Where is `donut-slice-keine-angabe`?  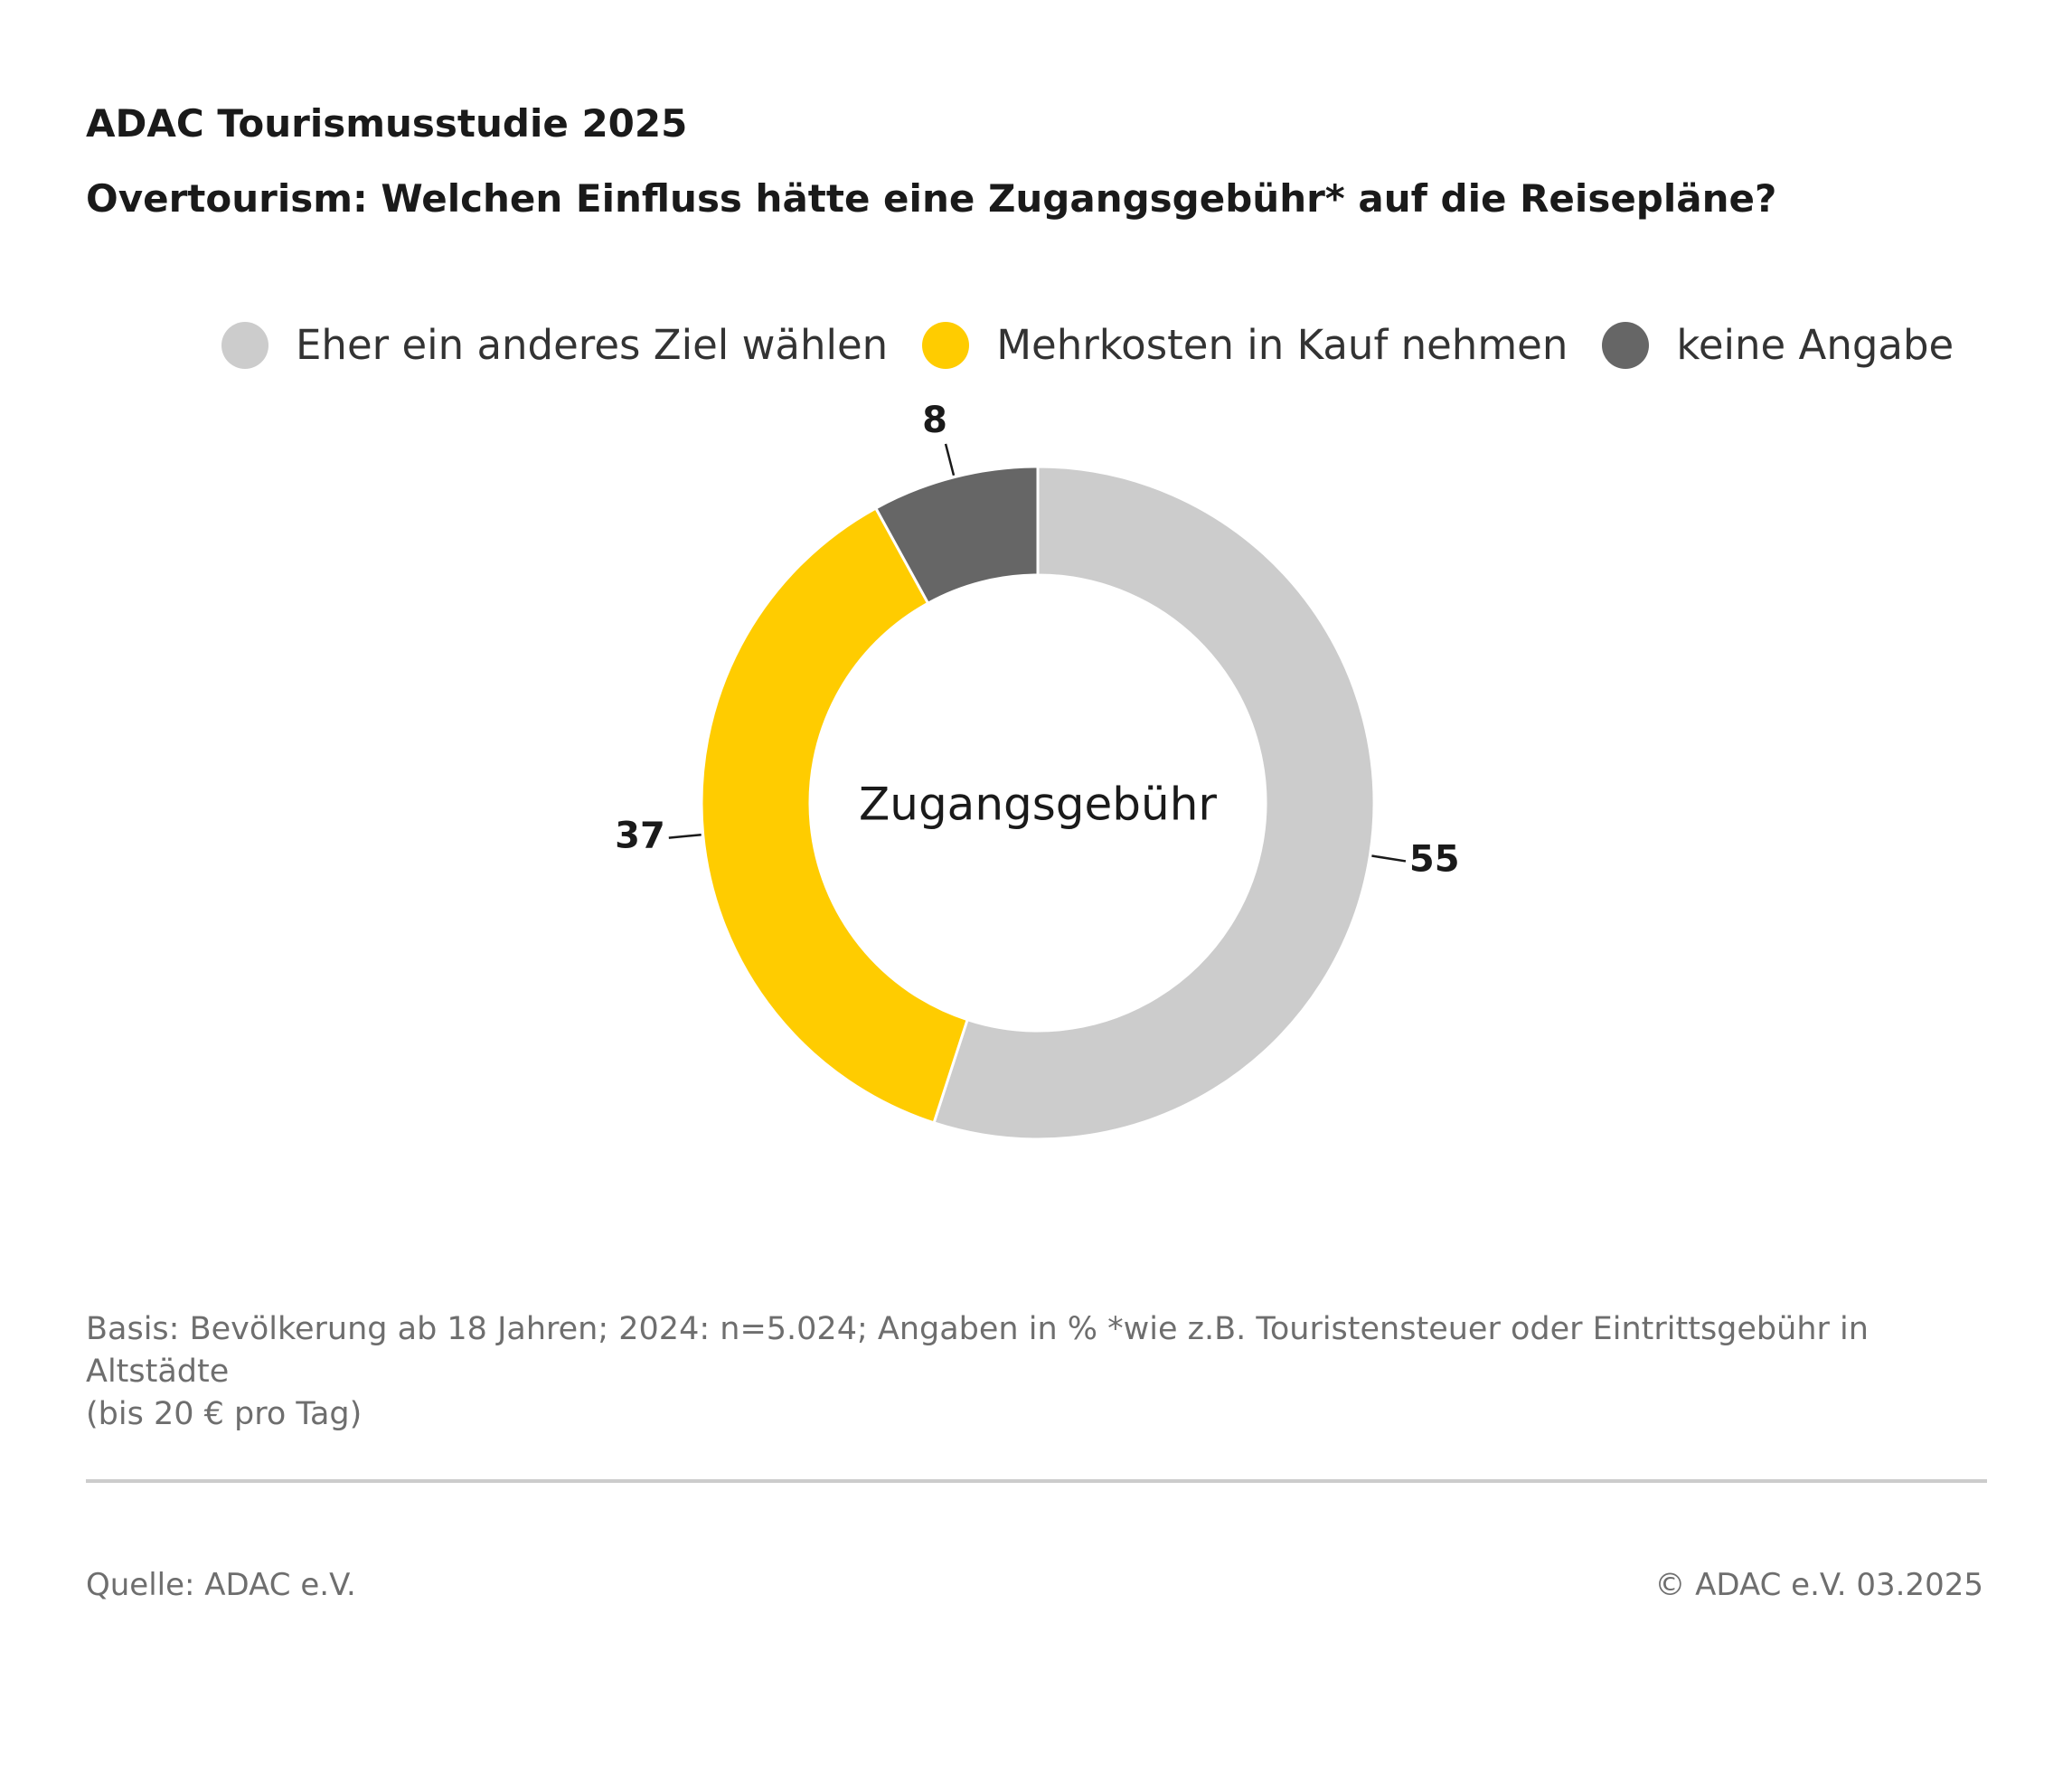
donut-slice-keine-angabe is located at coordinates (956, 535).